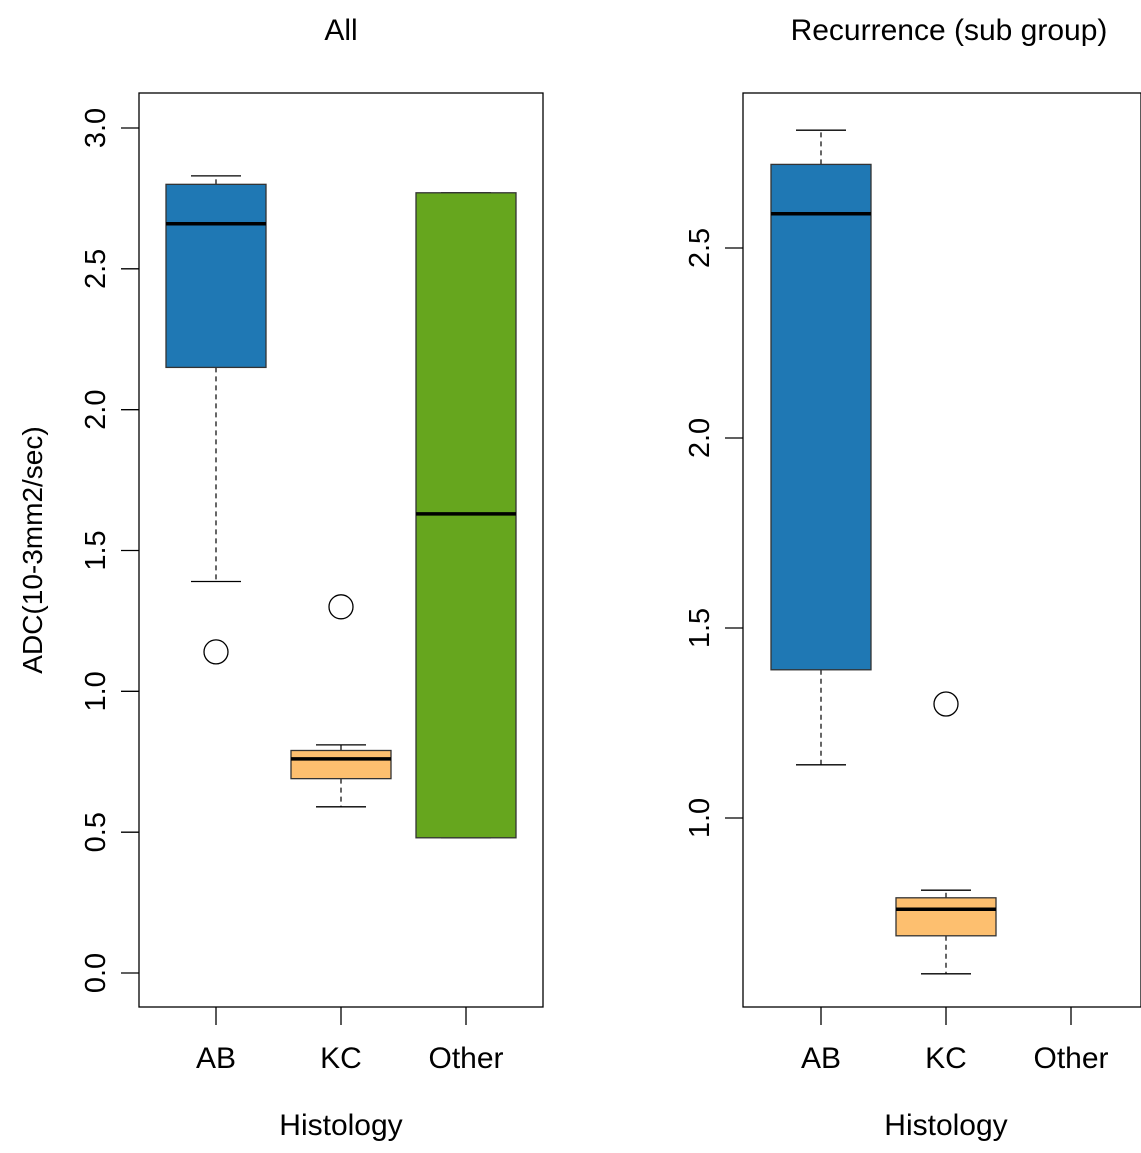 The image size is (1141, 1153). Describe the element at coordinates (96, 128) in the screenshot. I see `y-tick-label: 3.0` at that location.